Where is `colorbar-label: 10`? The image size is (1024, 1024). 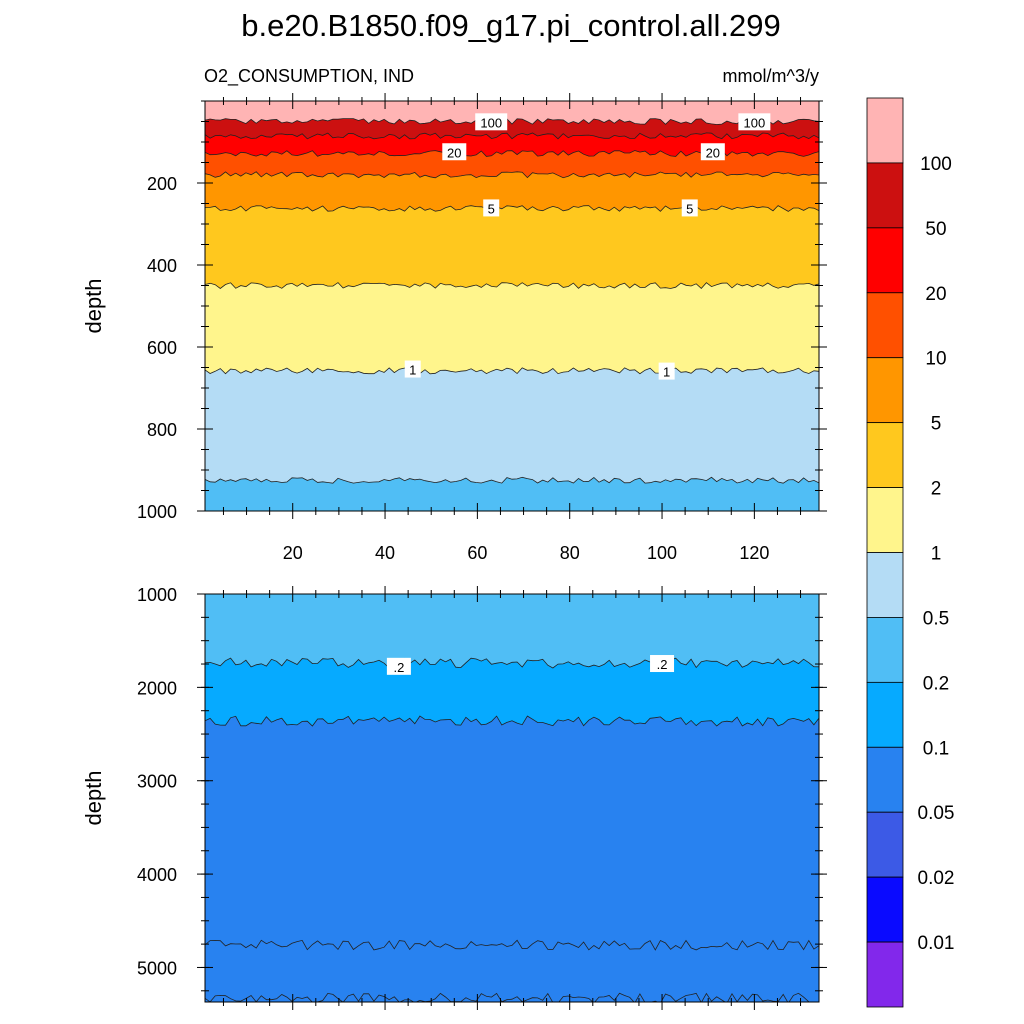 colorbar-label: 10 is located at coordinates (935, 359).